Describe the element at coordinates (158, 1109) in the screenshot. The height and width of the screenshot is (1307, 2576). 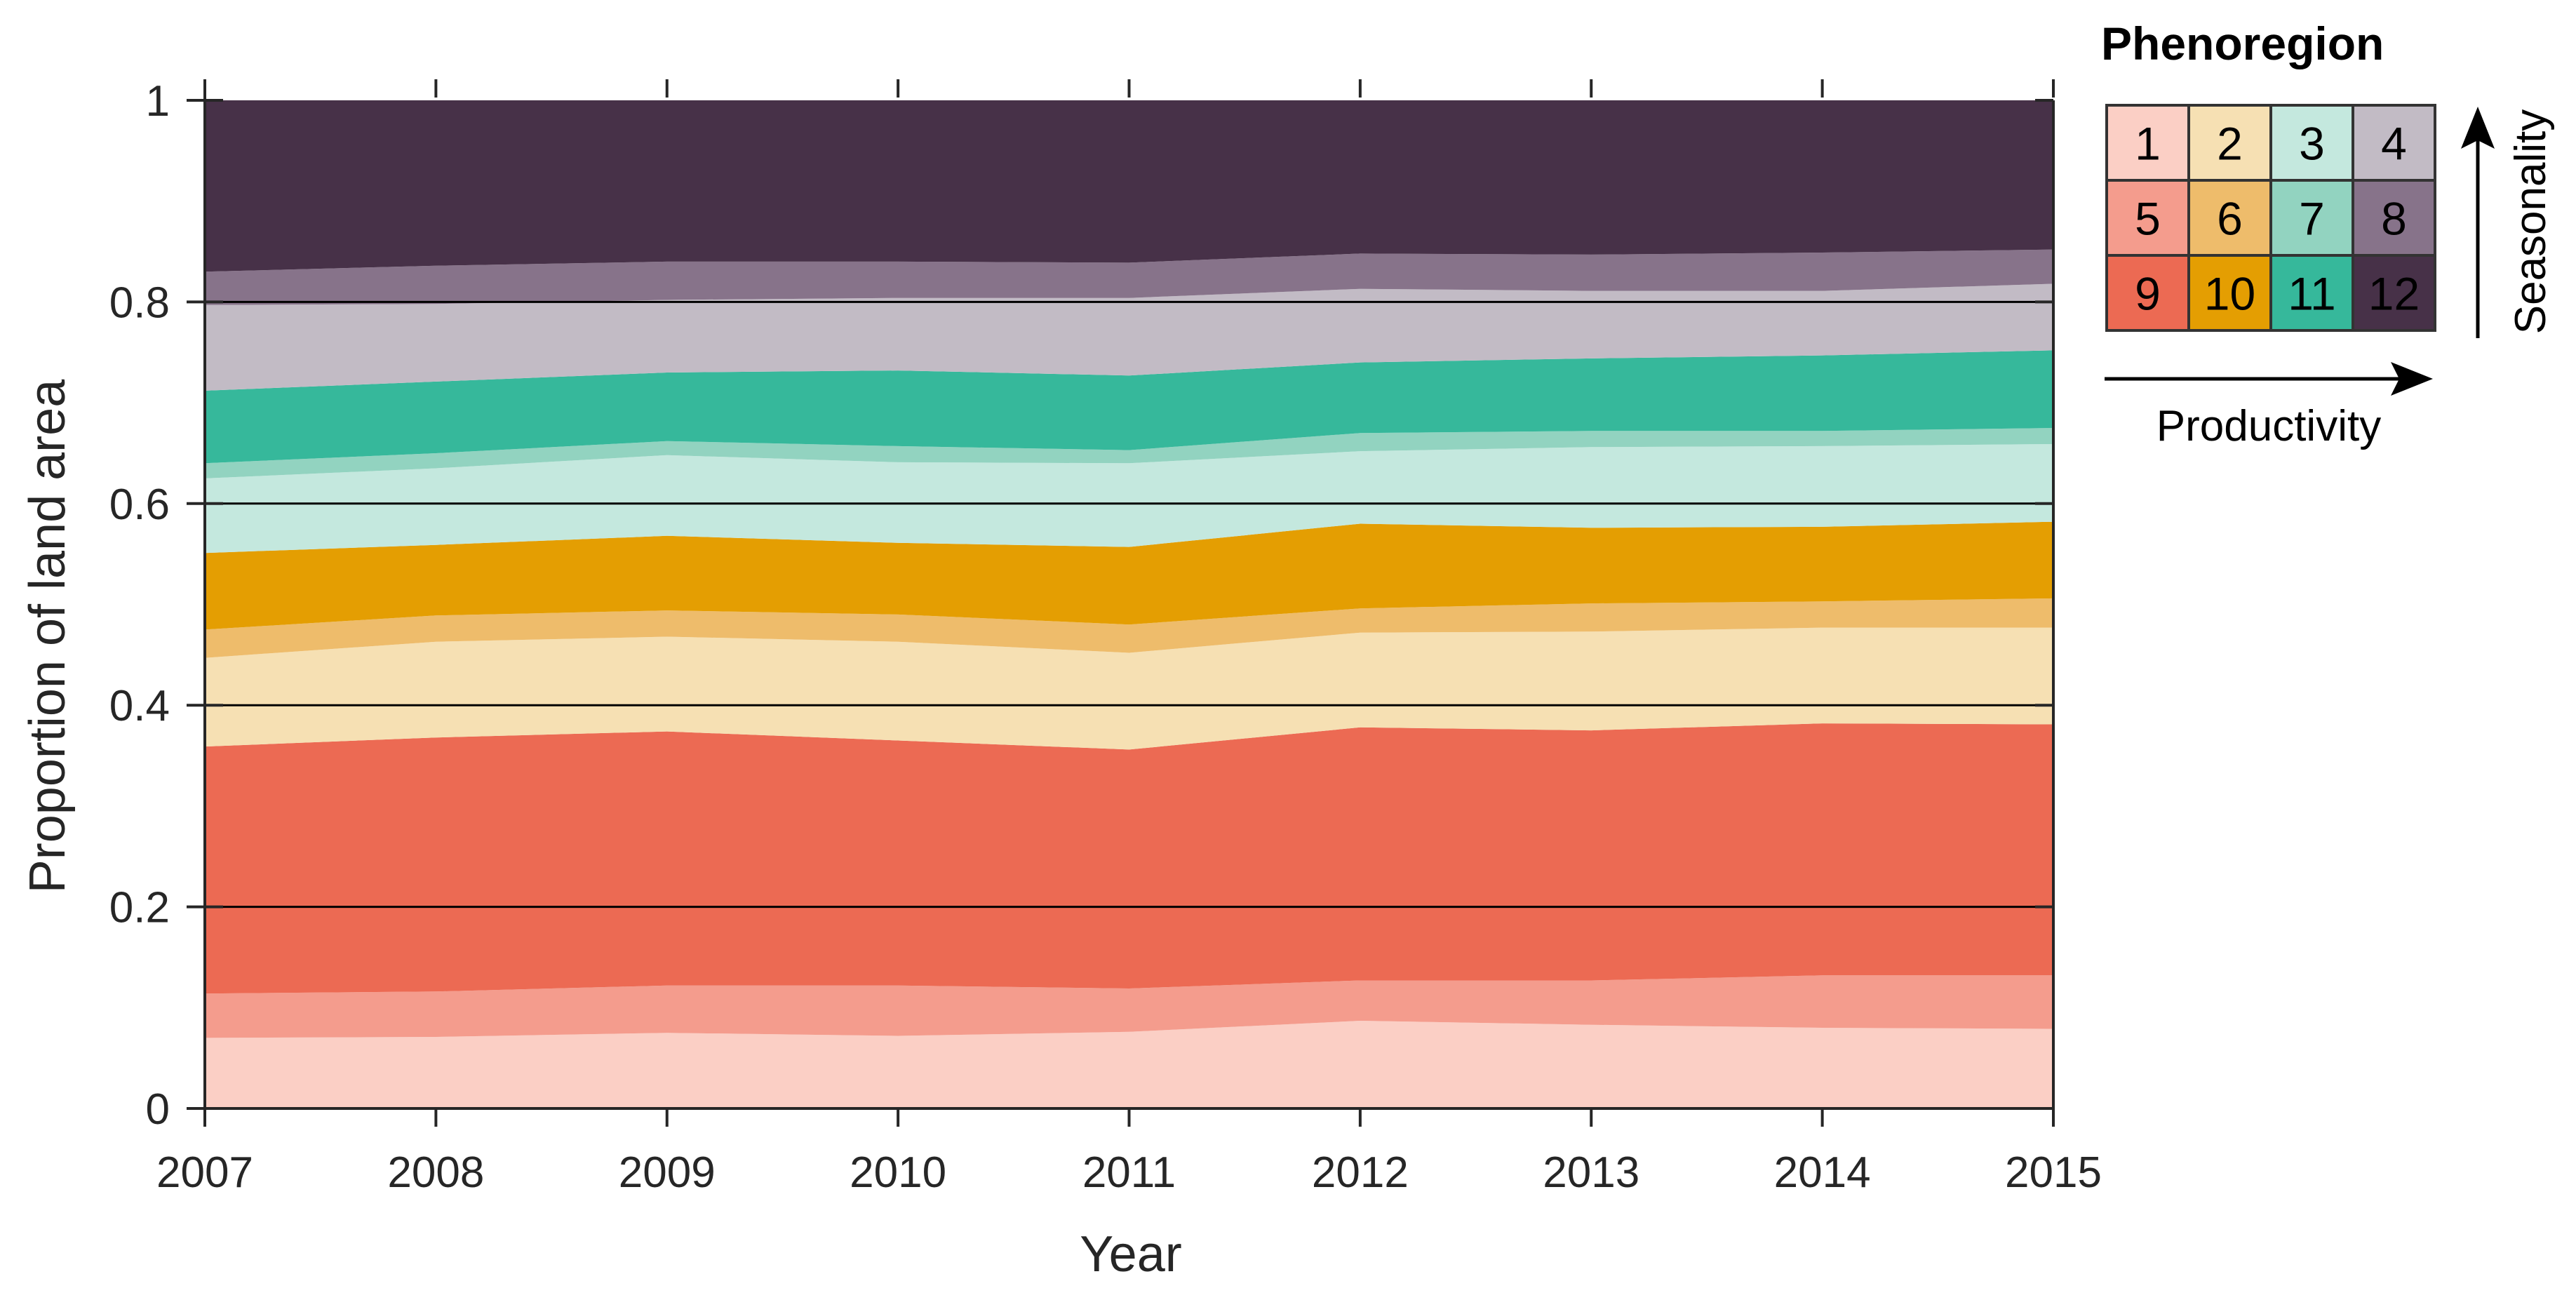
I see `y-tick-label: 0` at that location.